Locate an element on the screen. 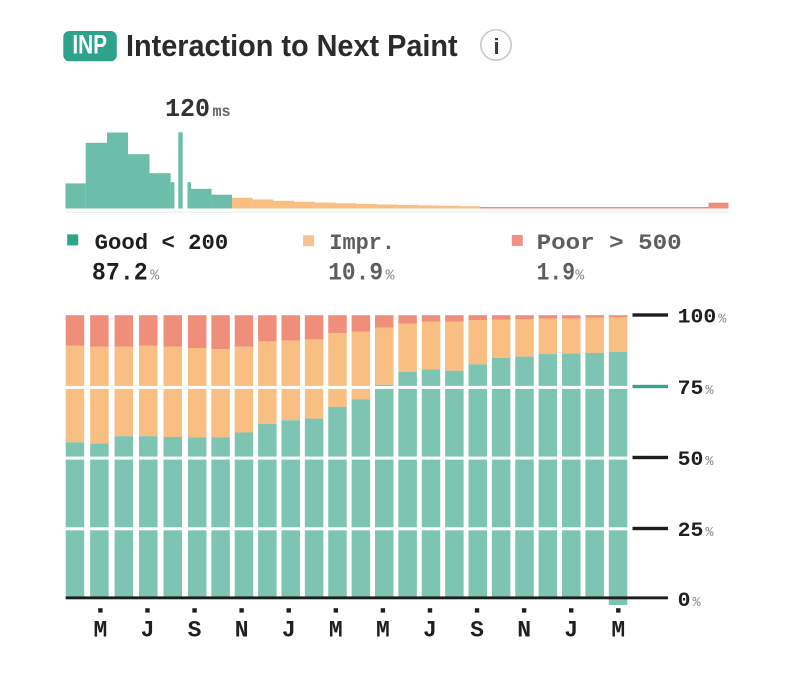 The width and height of the screenshot is (796, 684). svg-text: 100 is located at coordinates (697, 318).